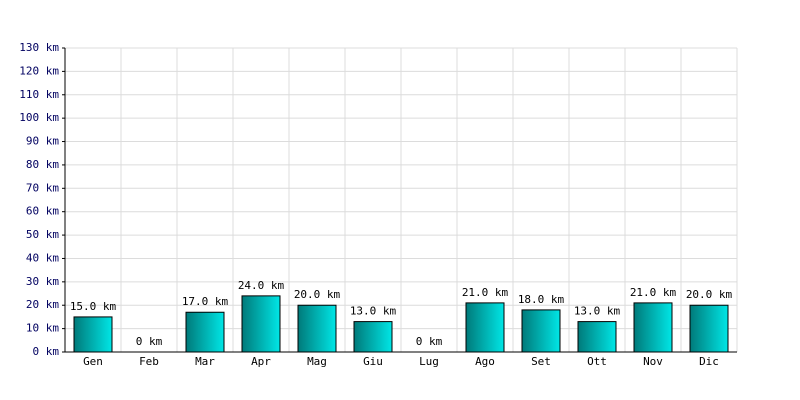  I want to click on value-label: 17.0 km, so click(205, 301).